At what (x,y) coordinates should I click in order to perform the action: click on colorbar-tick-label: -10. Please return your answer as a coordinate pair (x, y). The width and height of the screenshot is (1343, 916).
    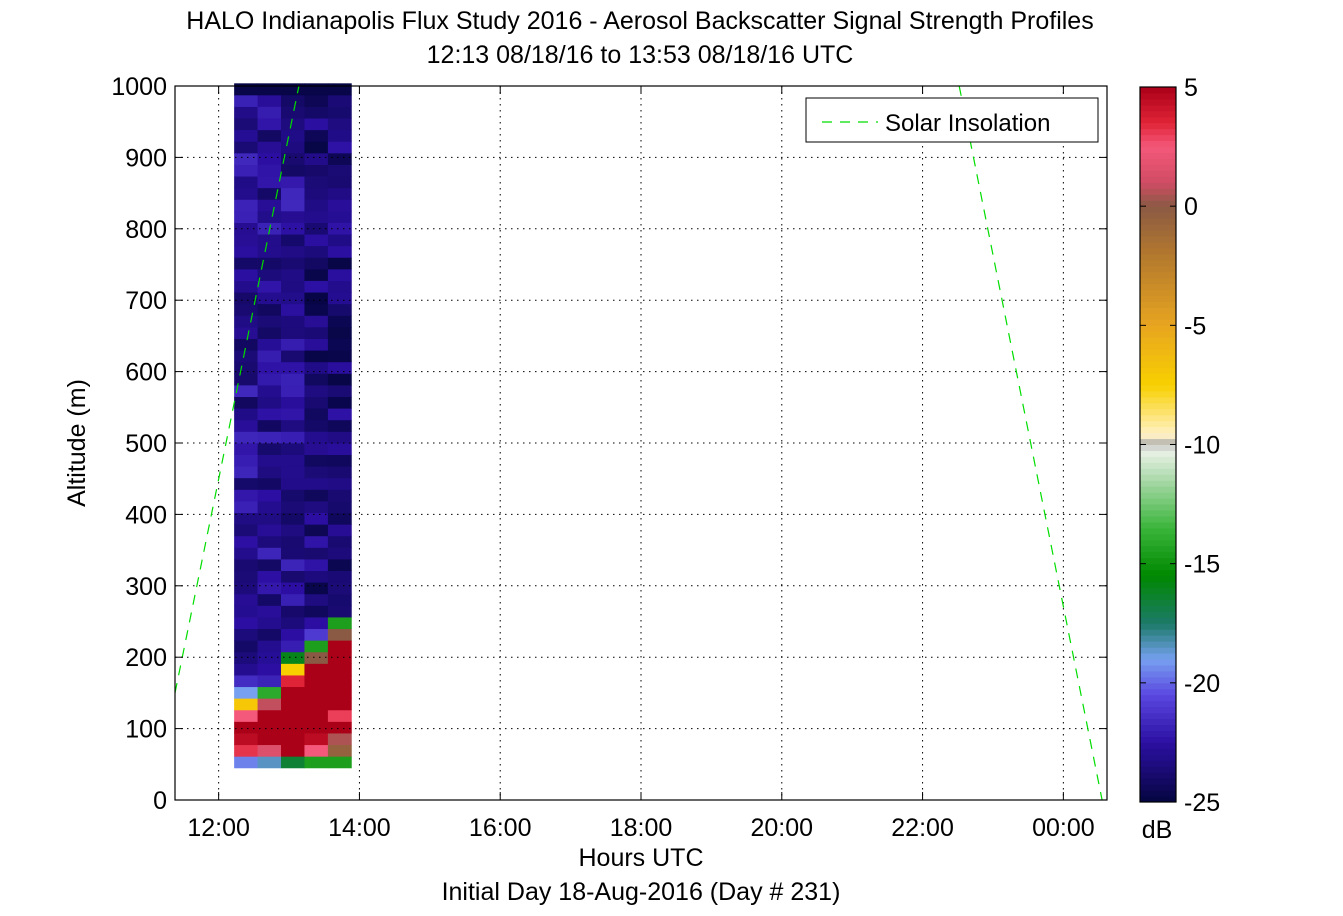
    Looking at the image, I should click on (1202, 446).